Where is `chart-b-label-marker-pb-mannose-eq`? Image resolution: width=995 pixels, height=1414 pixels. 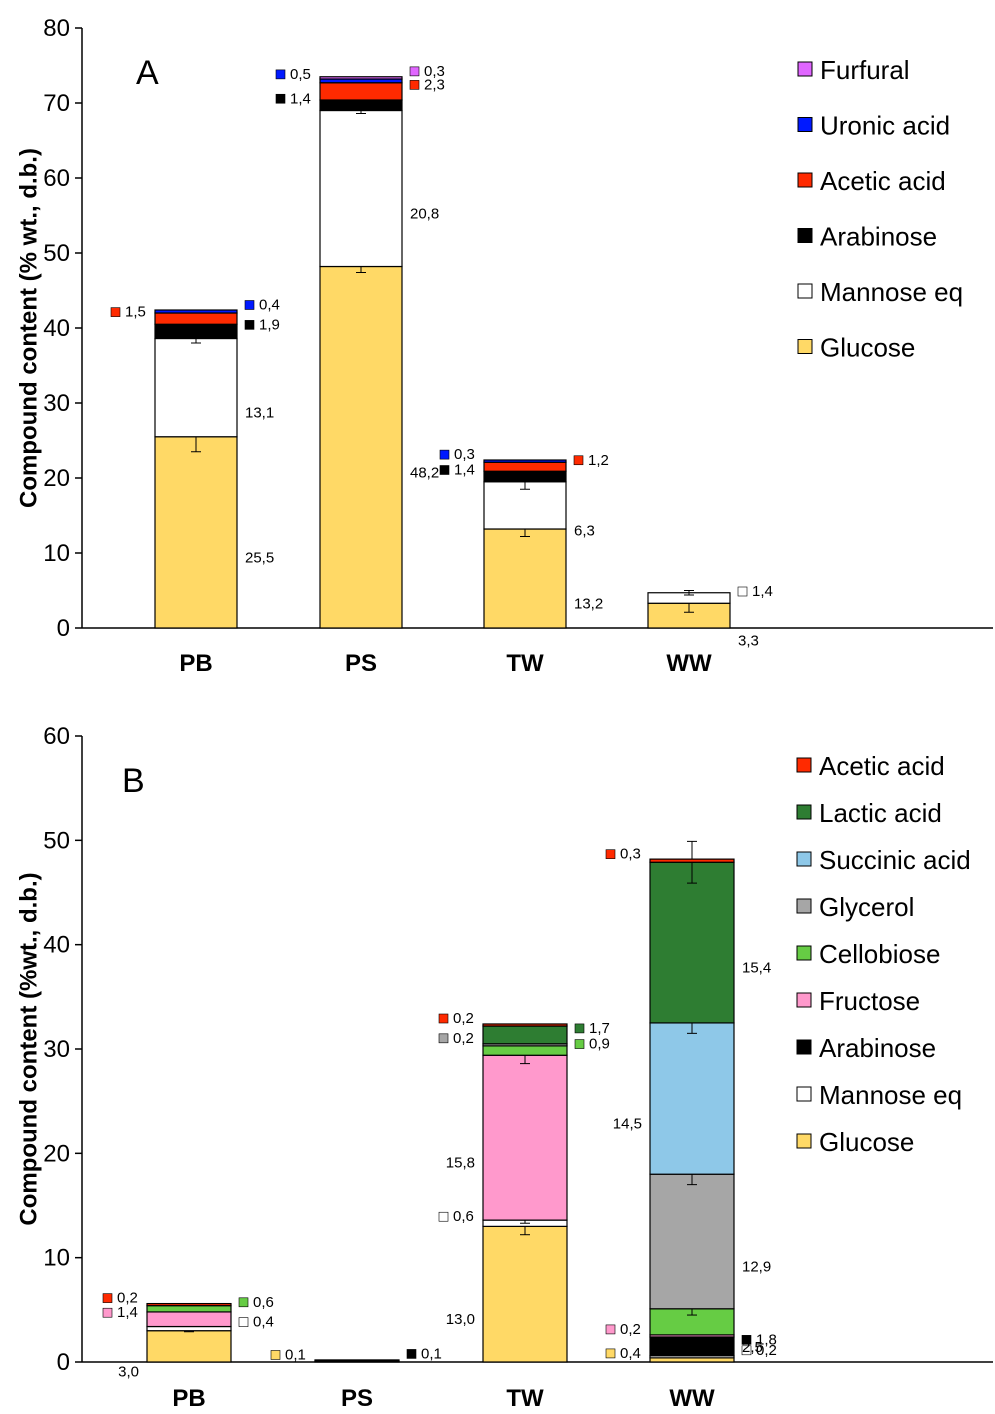
chart-b-label-marker-pb-mannose-eq is located at coordinates (243, 1322).